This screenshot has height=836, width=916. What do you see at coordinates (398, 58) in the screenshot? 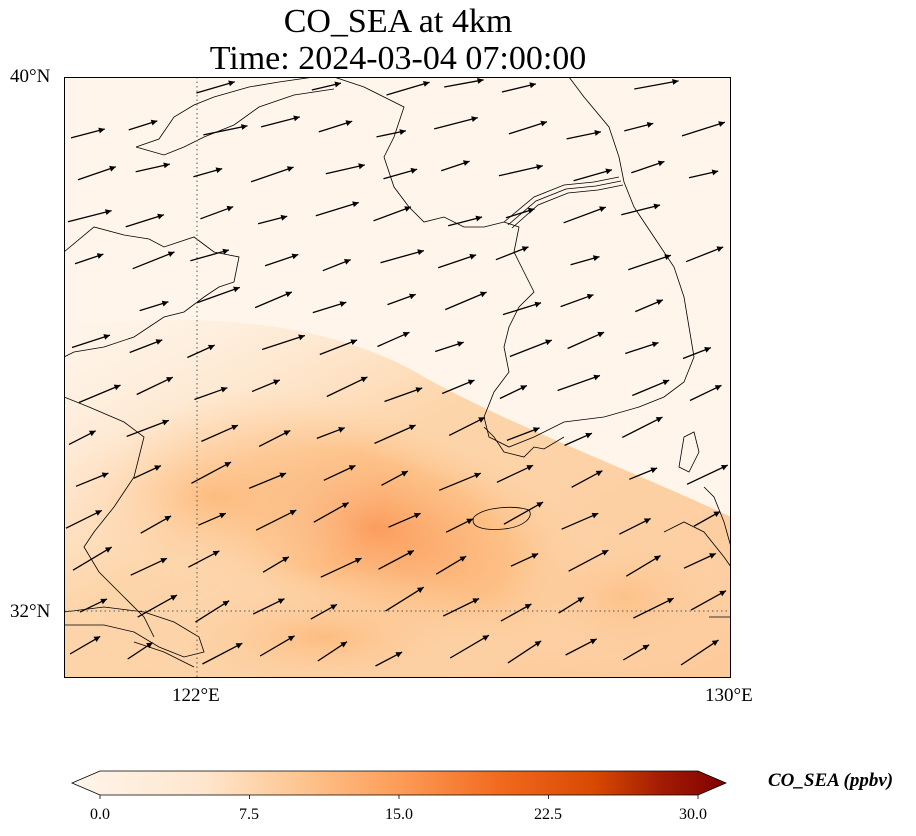
I see `map-title-line2: Time: 2024-03-04 07:00:00` at bounding box center [398, 58].